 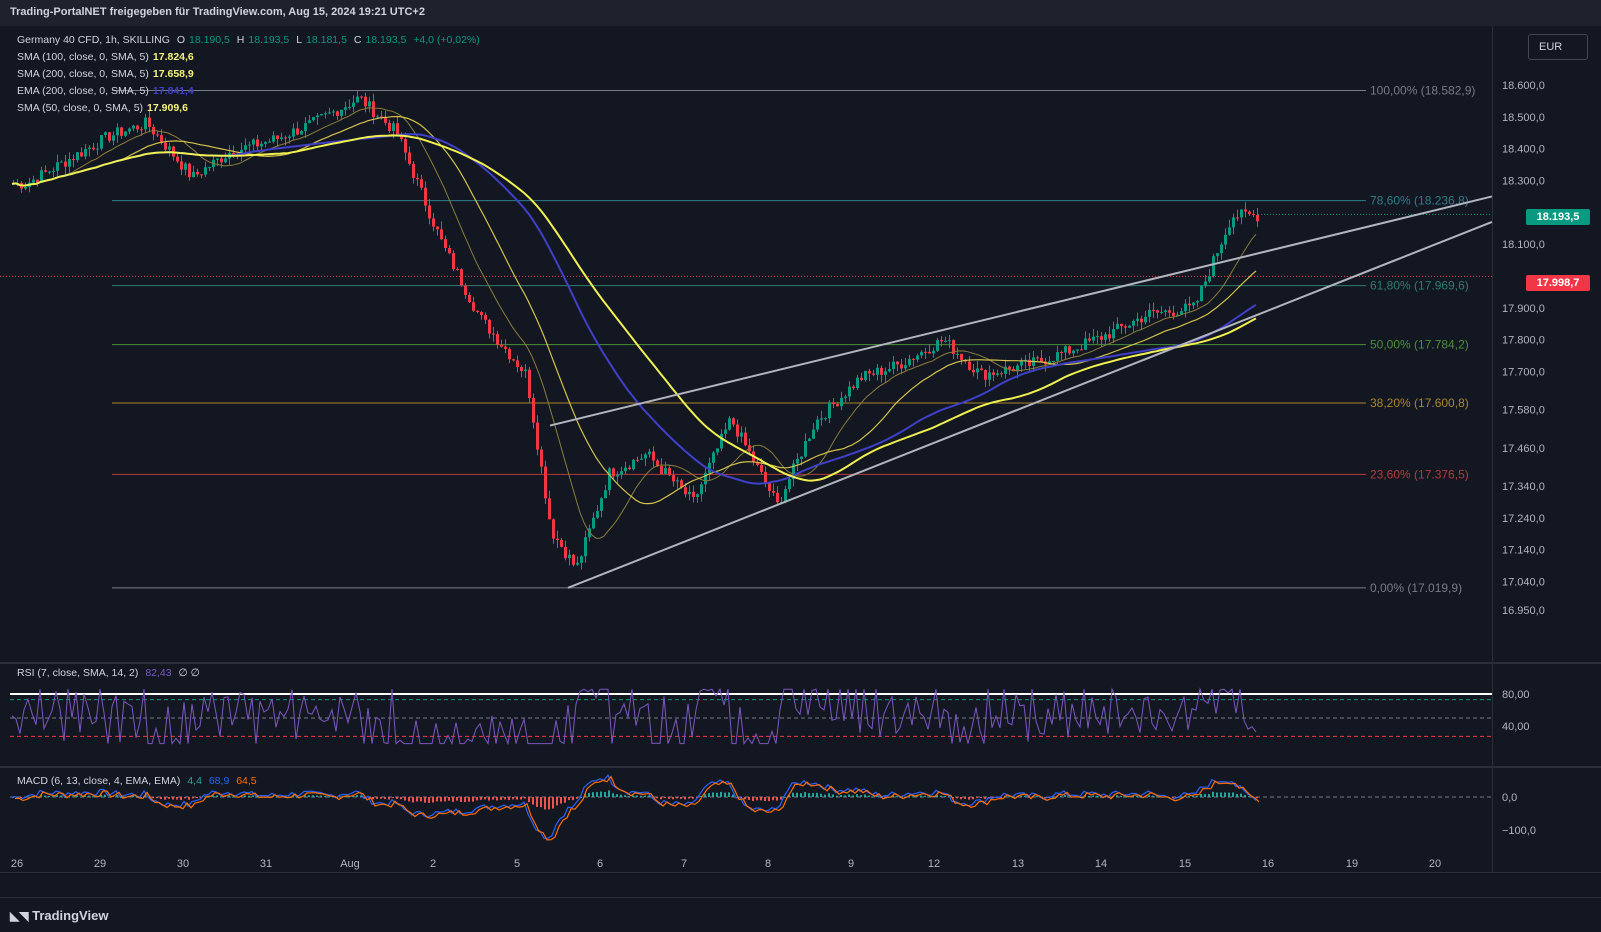 I want to click on currency-button: EUR, so click(x=1558, y=47).